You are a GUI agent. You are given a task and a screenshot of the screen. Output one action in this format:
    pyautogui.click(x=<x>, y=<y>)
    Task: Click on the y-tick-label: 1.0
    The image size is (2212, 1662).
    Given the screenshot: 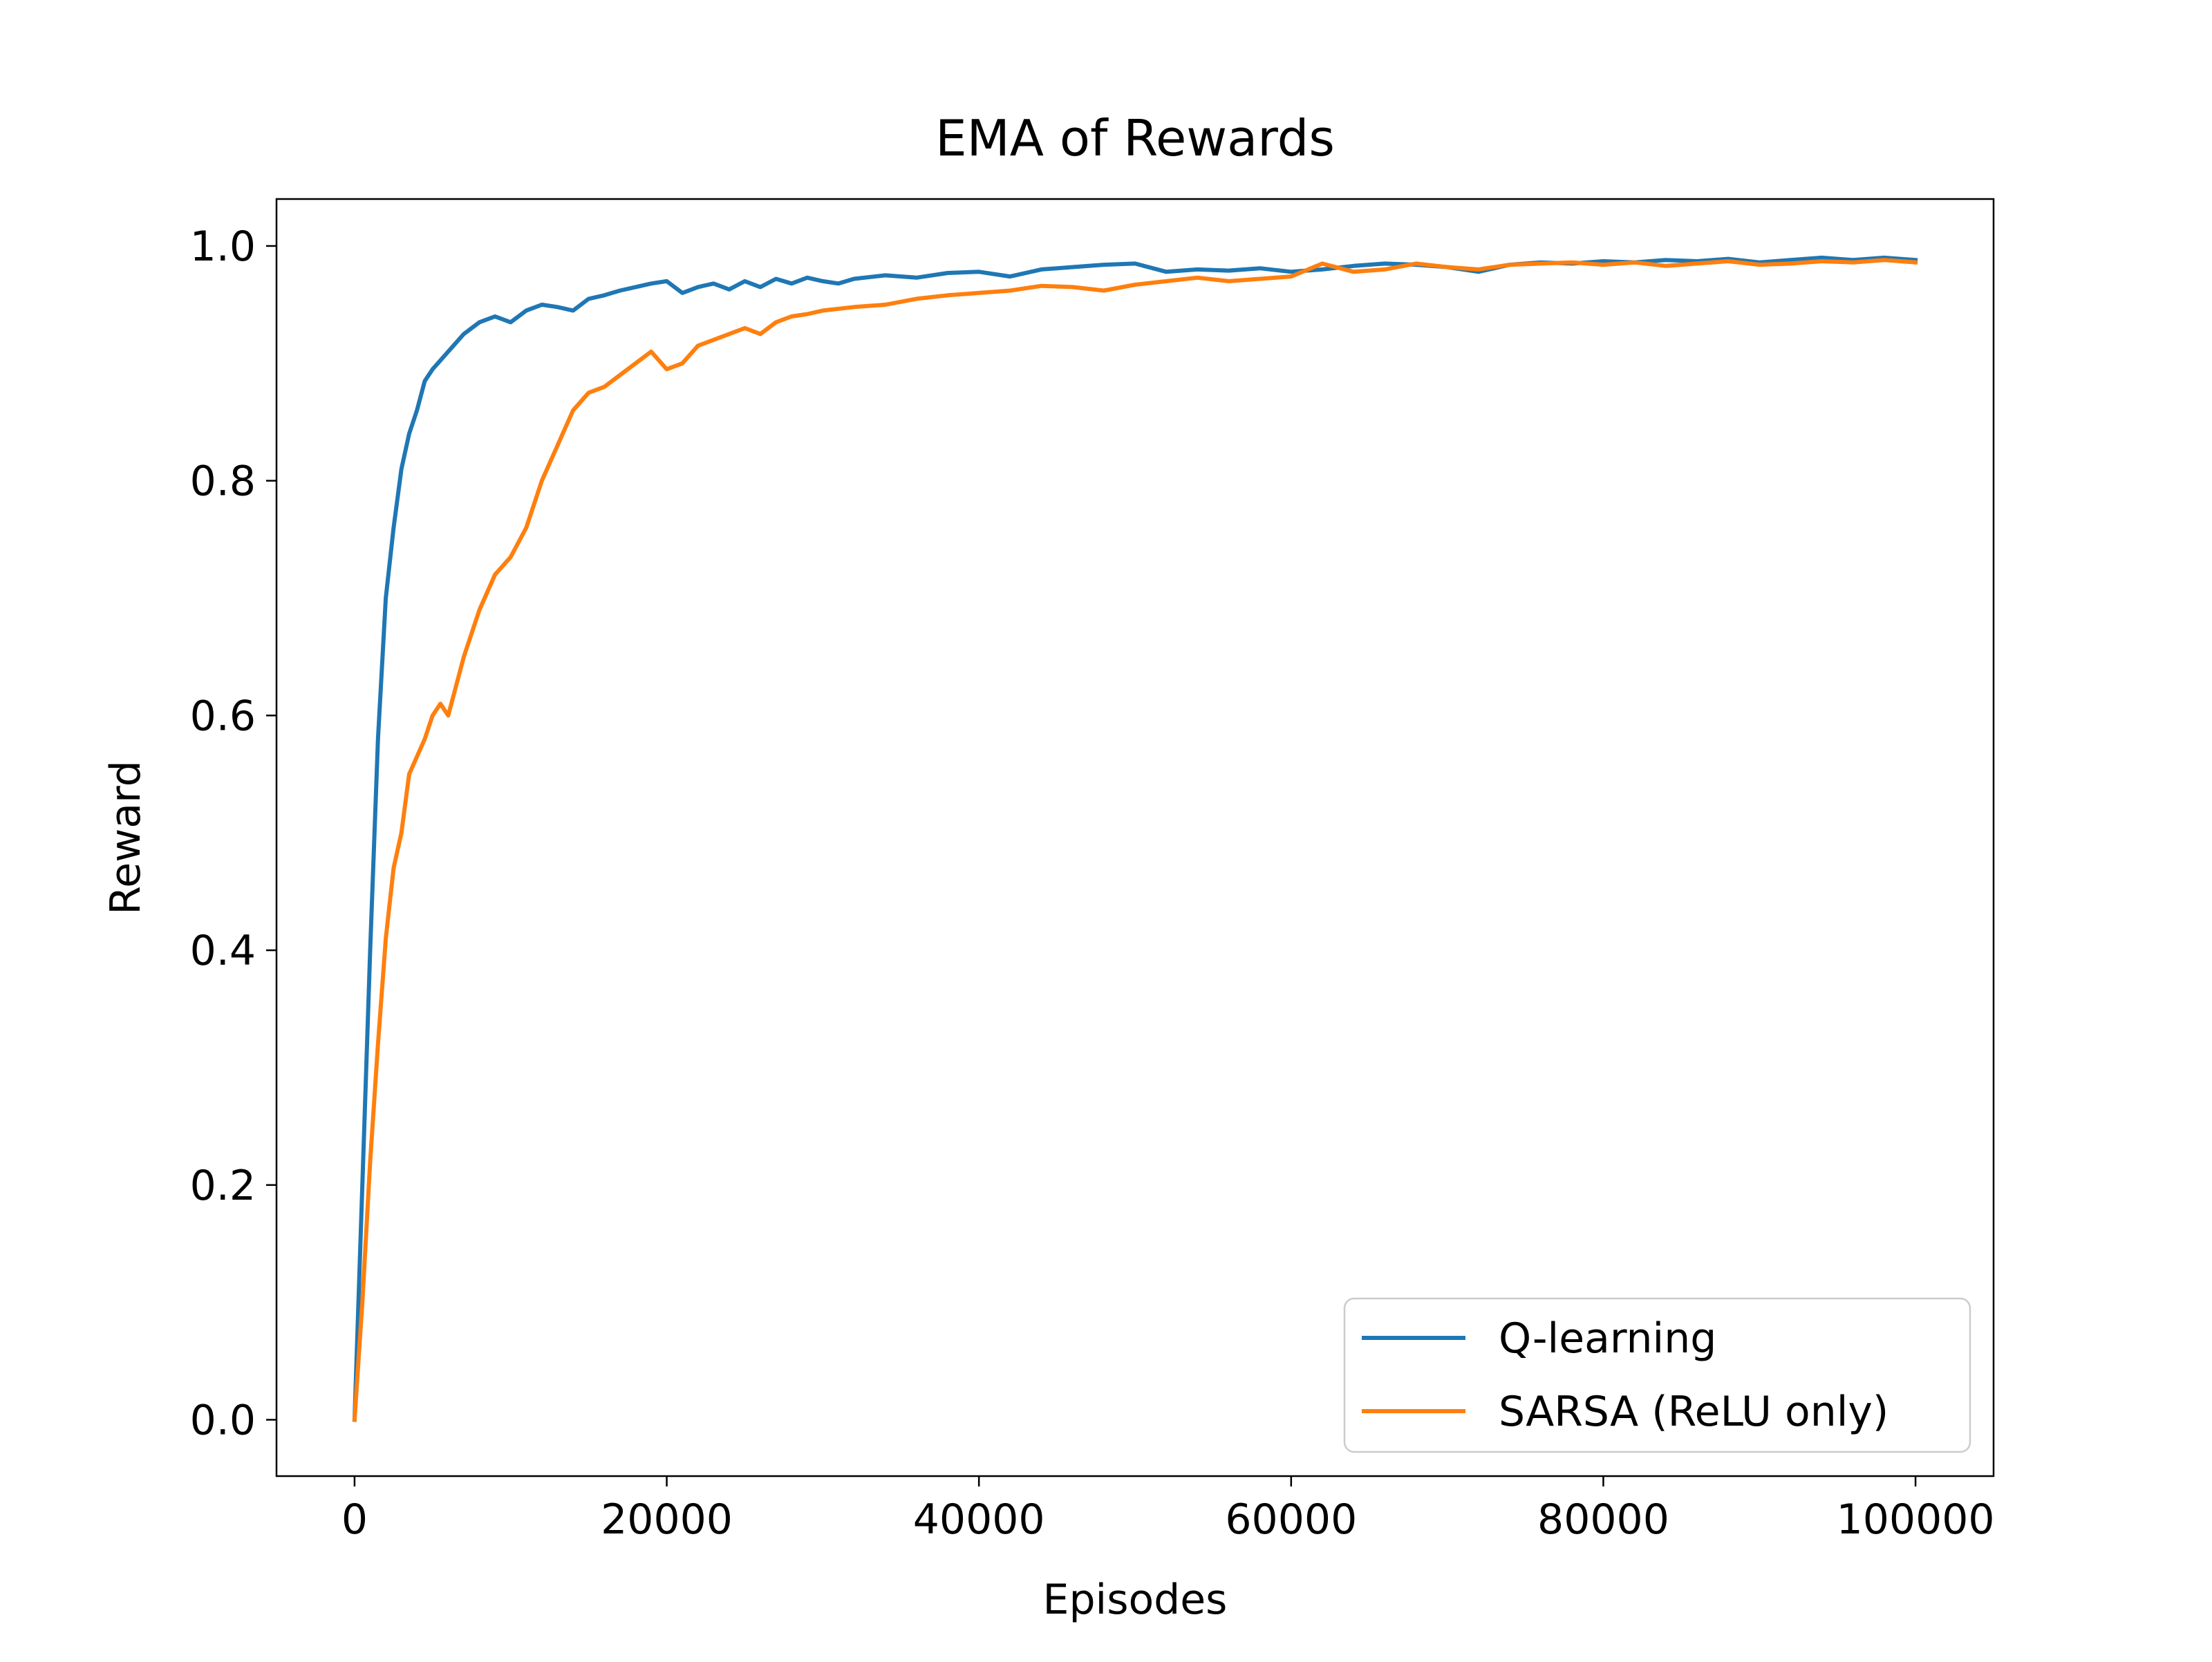 What is the action you would take?
    pyautogui.click(x=223, y=247)
    